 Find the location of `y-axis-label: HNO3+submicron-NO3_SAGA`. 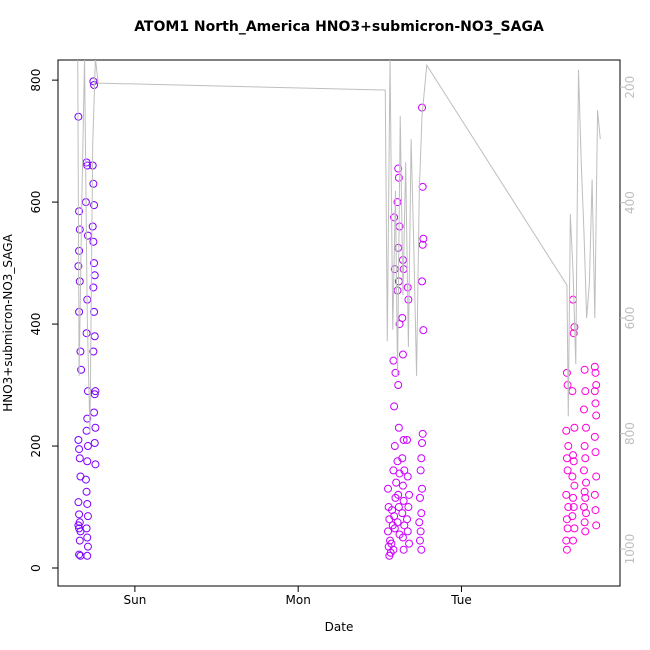

y-axis-label: HNO3+submicron-NO3_SAGA is located at coordinates (8, 322).